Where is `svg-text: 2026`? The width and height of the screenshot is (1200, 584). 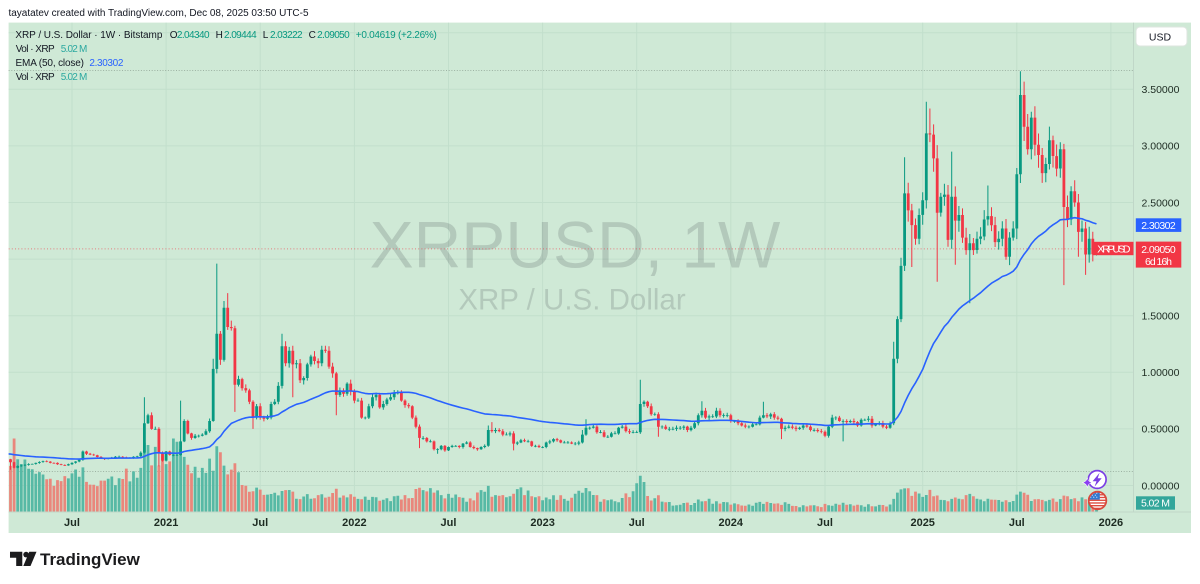 svg-text: 2026 is located at coordinates (1111, 523).